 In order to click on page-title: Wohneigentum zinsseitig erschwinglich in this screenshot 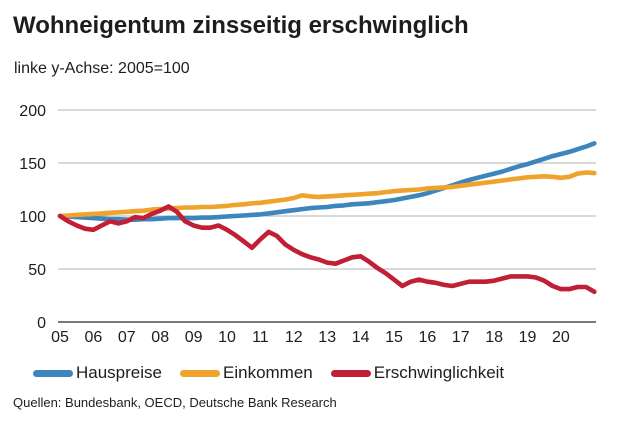, I will do `click(241, 25)`.